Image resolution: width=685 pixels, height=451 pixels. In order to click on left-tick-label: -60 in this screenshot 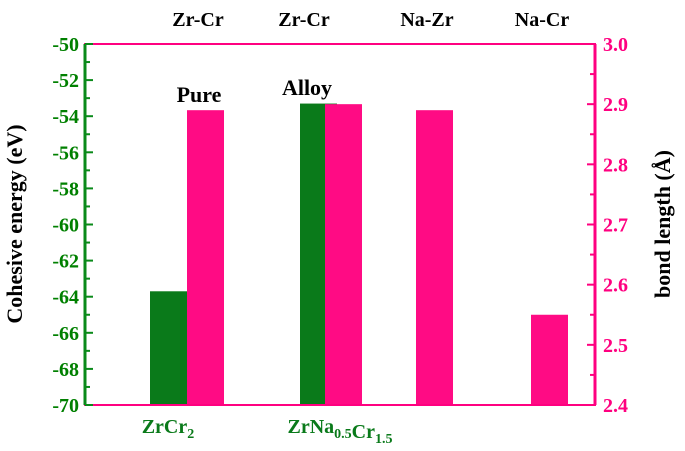, I will do `click(65, 226)`.